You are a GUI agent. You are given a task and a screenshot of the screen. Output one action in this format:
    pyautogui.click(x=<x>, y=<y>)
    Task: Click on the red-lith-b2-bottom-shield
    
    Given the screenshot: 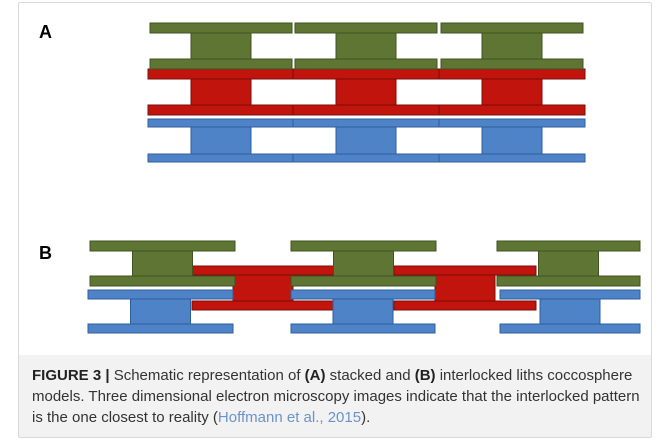 What is the action you would take?
    pyautogui.click(x=465, y=305)
    